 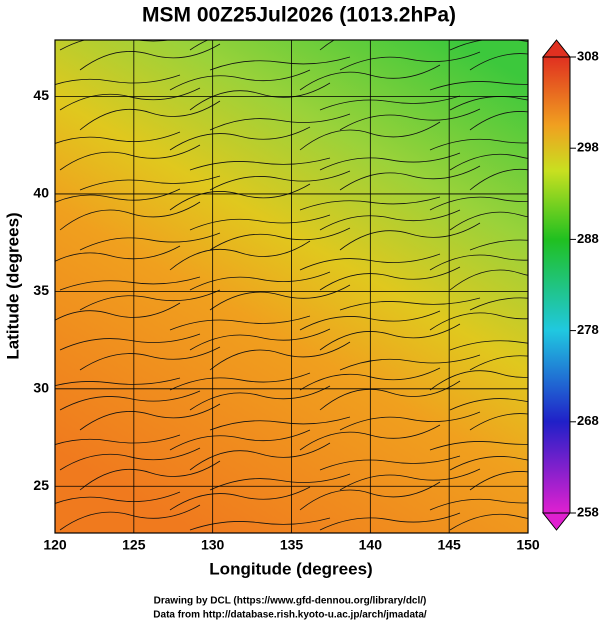 I want to click on y-tick-label: 45, so click(x=41, y=95).